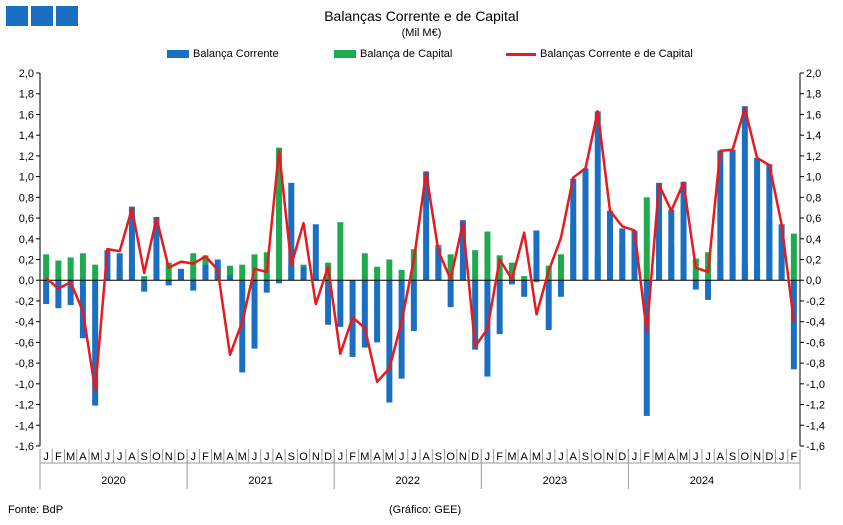  Describe the element at coordinates (421, 16) in the screenshot. I see `chart-title: Balanças Corrente e de Capital` at that location.